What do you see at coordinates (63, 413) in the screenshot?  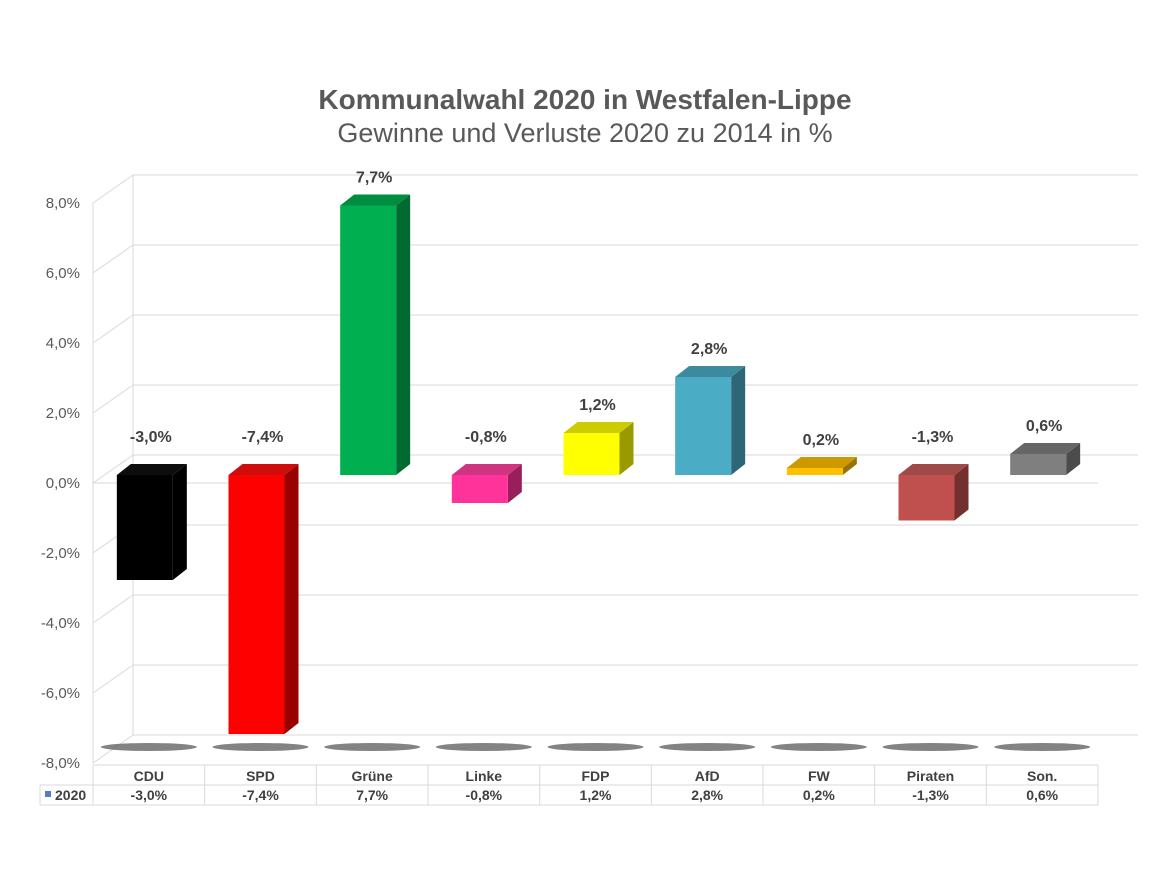 I see `y-tick-label: 2,0%` at bounding box center [63, 413].